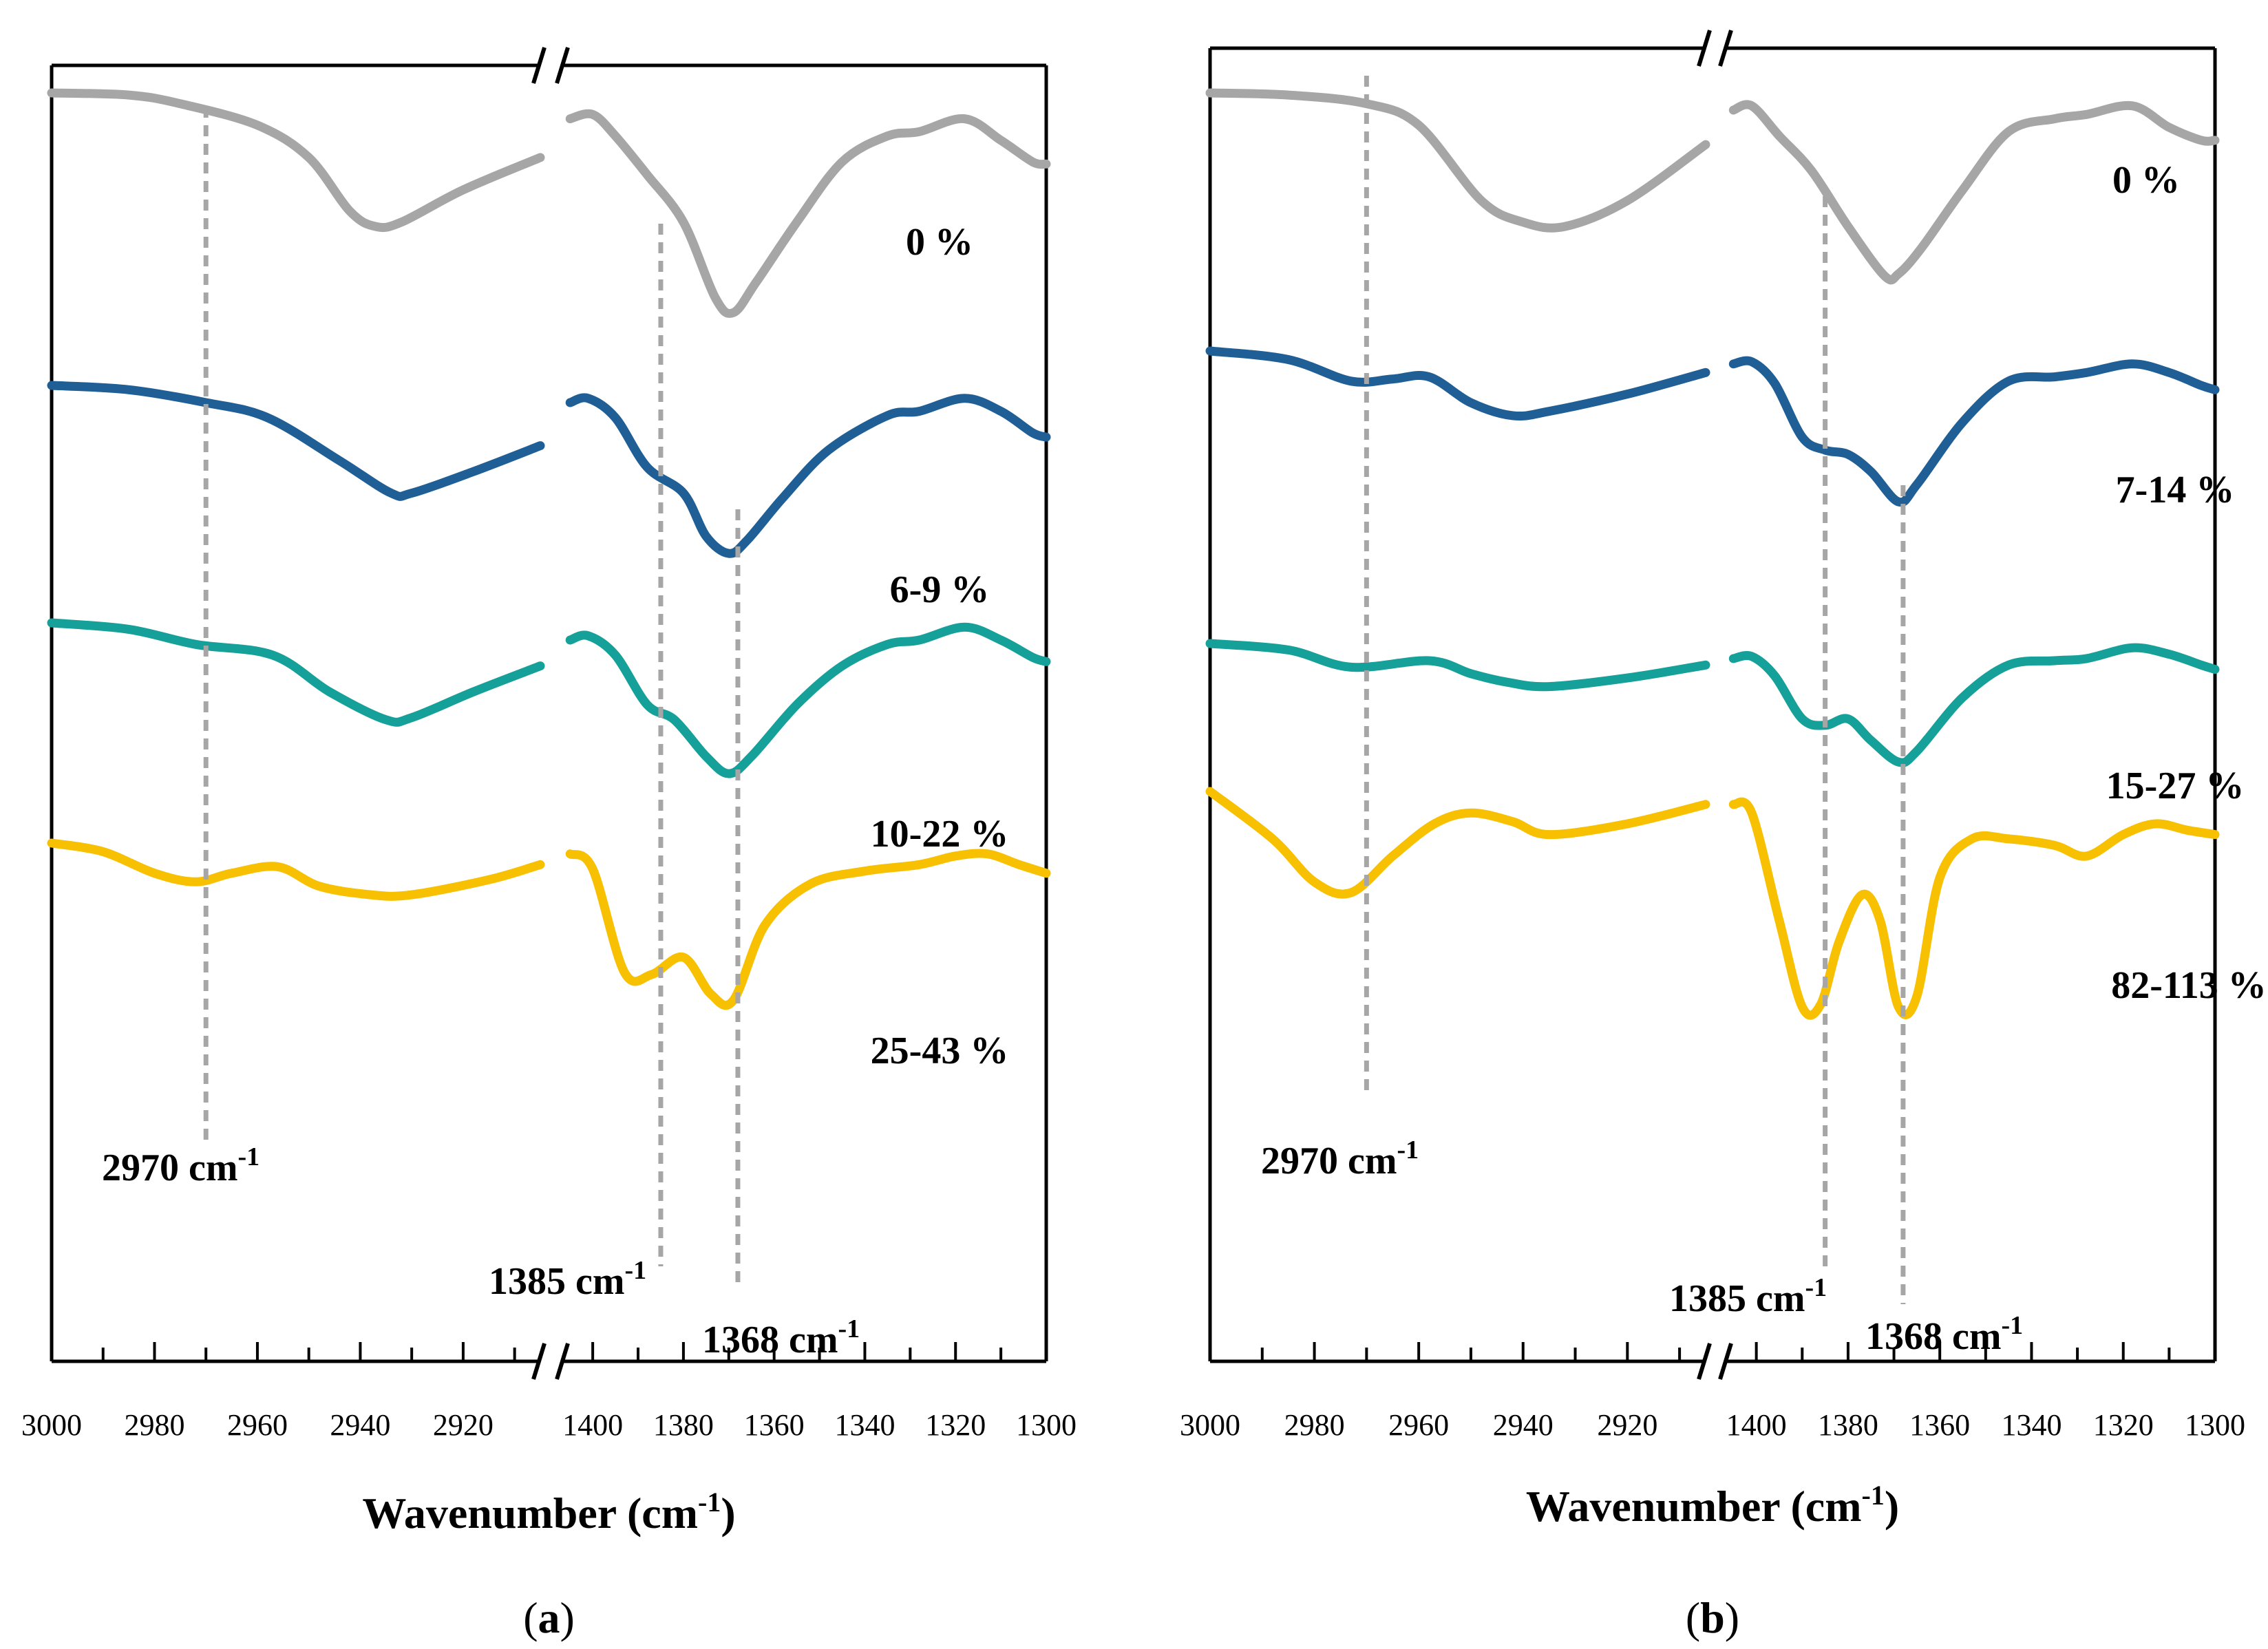  I want to click on series-label: 82-113 %, so click(2189, 985).